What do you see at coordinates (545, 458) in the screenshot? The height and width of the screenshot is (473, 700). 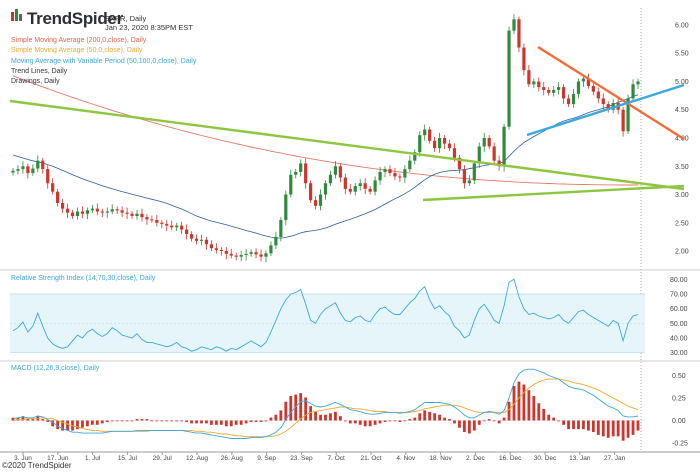 I see `x-tick: 30. Dec` at bounding box center [545, 458].